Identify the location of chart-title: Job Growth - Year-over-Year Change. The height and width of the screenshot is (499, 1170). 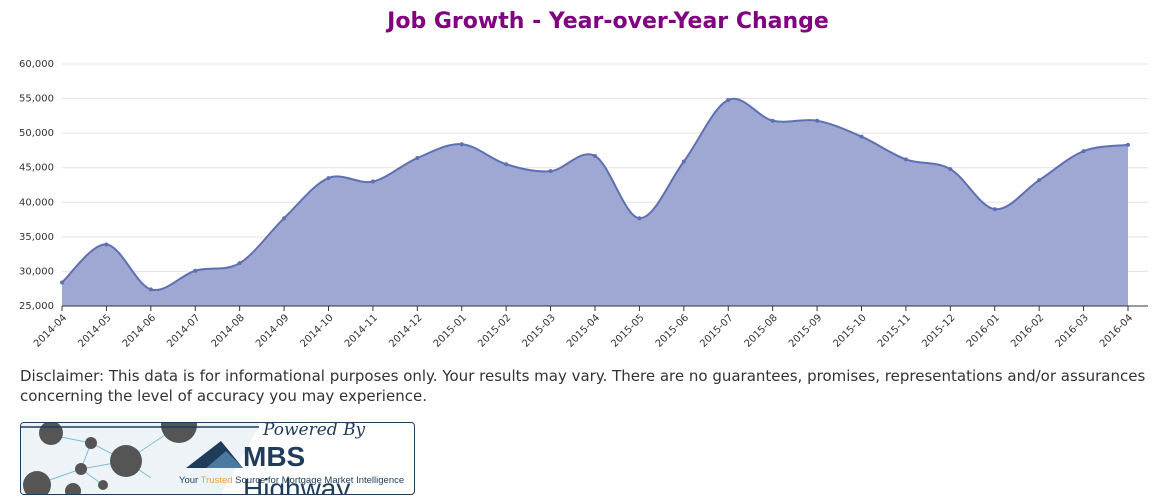
(607, 21).